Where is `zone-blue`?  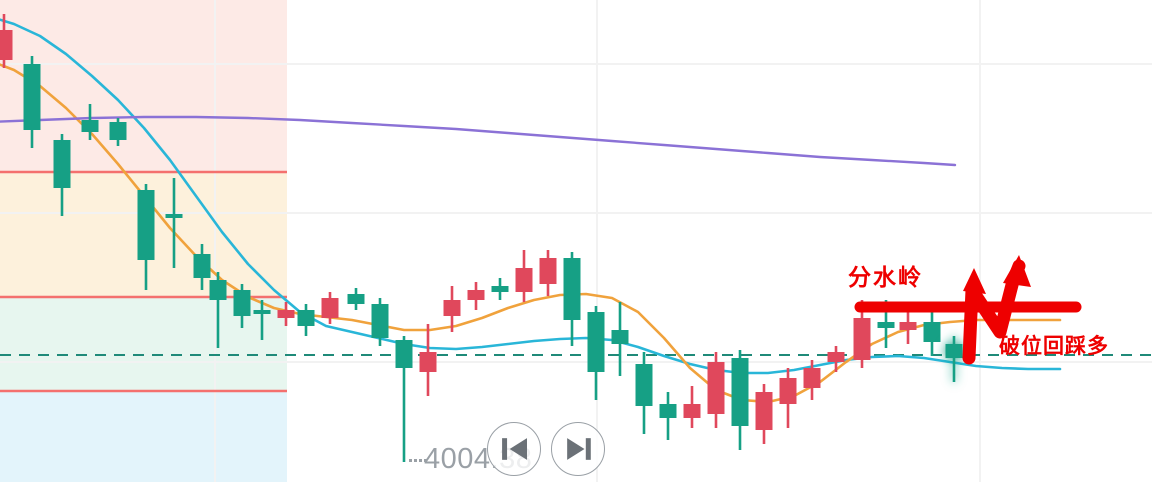
zone-blue is located at coordinates (143, 436).